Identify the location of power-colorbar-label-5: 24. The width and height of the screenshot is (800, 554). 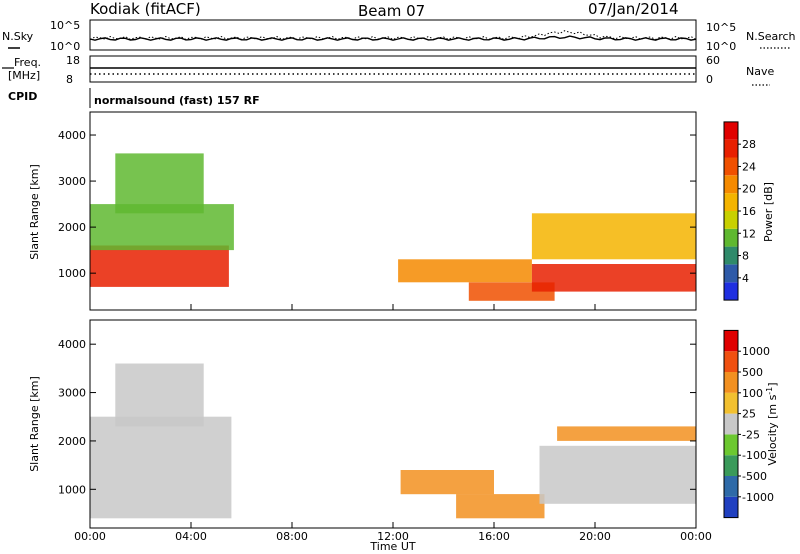
(749, 166).